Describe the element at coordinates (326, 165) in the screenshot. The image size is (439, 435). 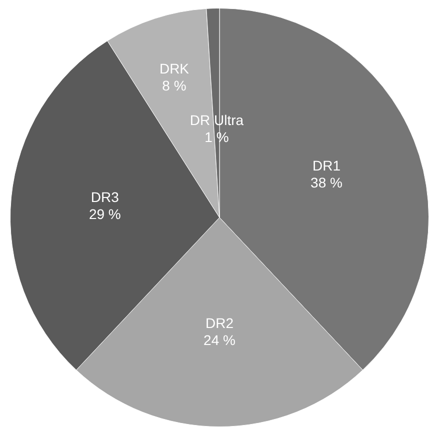
I see `slice-label: DR1` at that location.